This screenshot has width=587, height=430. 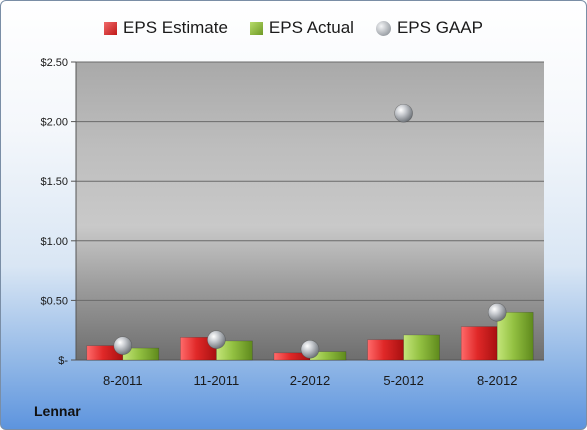 What do you see at coordinates (123, 345) in the screenshot?
I see `point-eps-gaap-8-2011` at bounding box center [123, 345].